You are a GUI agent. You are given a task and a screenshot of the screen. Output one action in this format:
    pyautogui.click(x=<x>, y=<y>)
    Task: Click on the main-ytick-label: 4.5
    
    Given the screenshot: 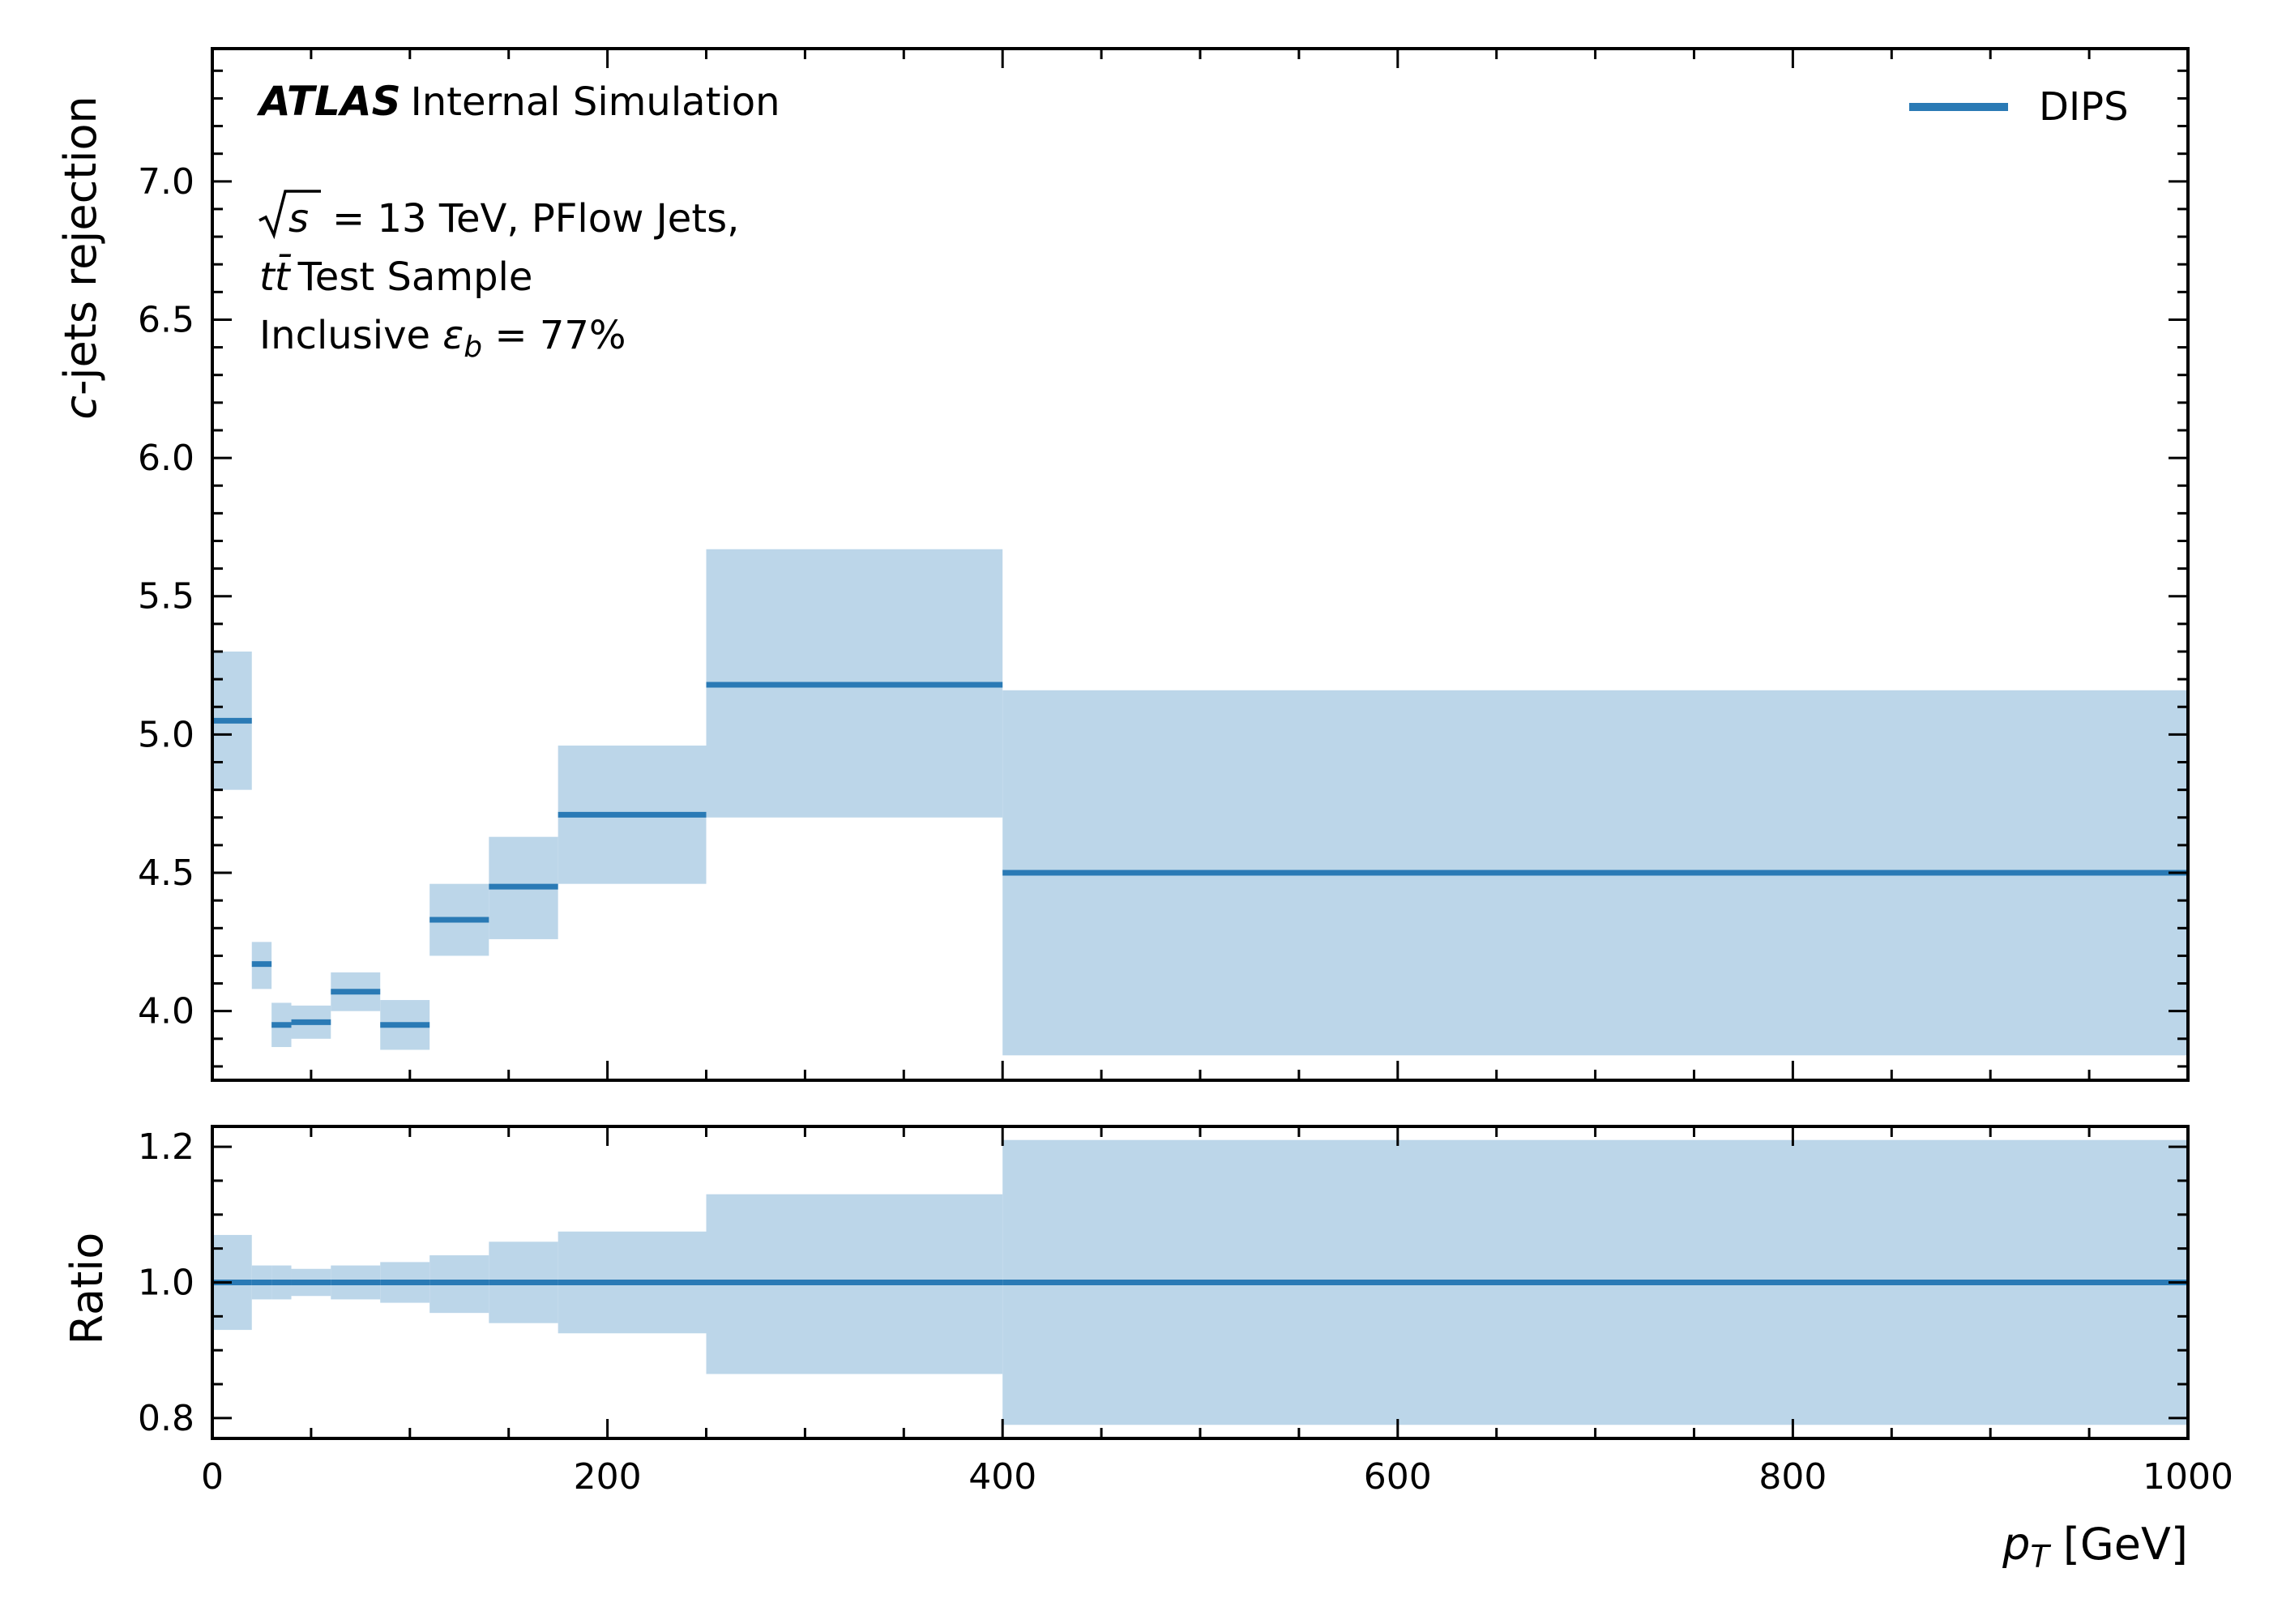 What is the action you would take?
    pyautogui.click(x=166, y=874)
    